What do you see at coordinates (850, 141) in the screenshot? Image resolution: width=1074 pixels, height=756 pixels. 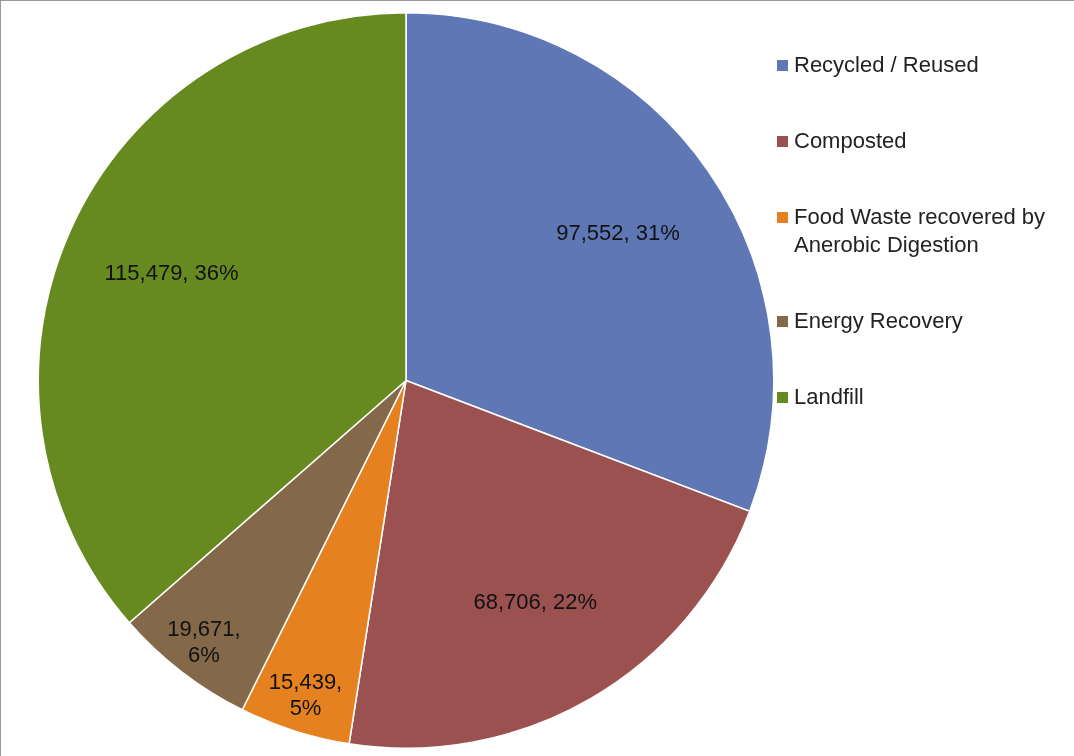 I see `legend-label: Composted` at bounding box center [850, 141].